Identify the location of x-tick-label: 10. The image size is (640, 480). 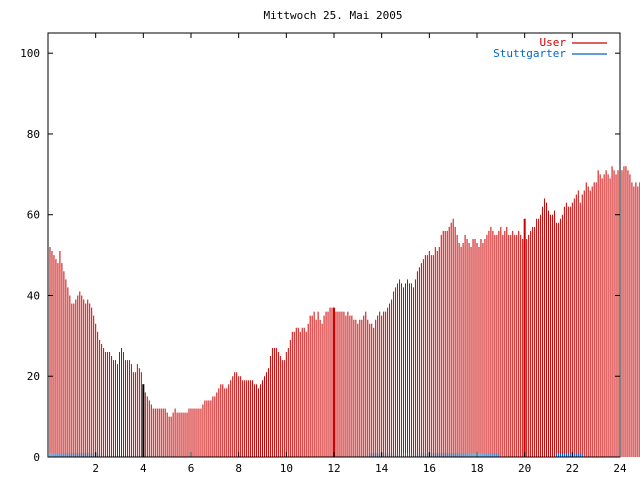
(286, 468).